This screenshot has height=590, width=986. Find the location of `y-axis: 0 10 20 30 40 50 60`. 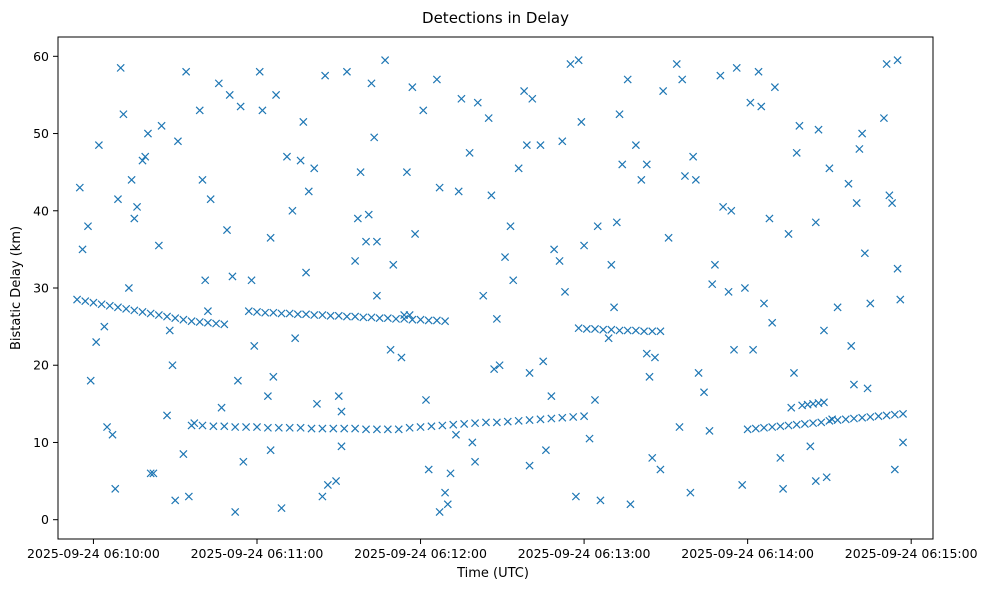

y-axis: 0 10 20 30 40 50 60 is located at coordinates (45, 288).